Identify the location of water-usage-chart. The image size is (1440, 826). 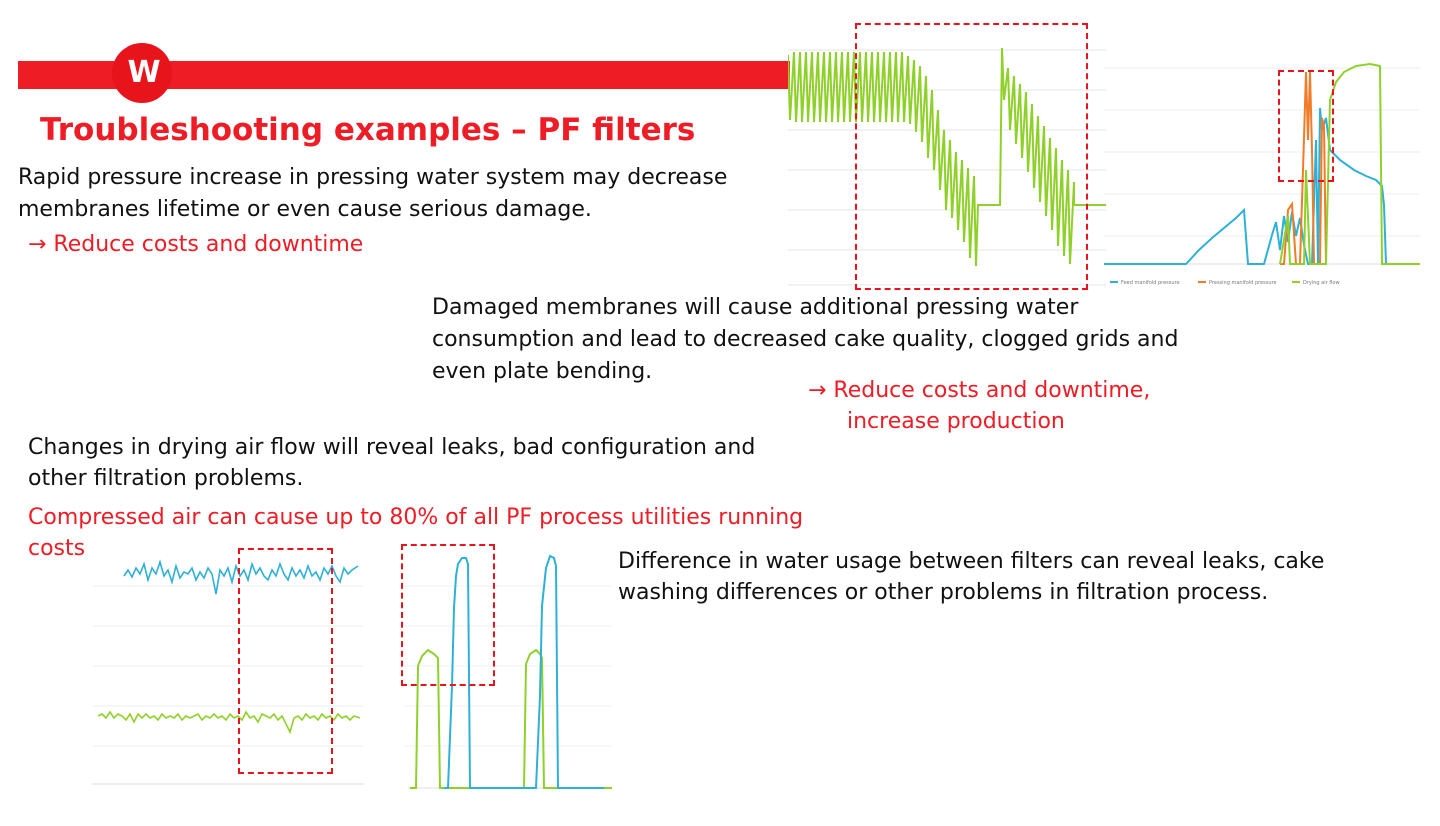
(508, 671).